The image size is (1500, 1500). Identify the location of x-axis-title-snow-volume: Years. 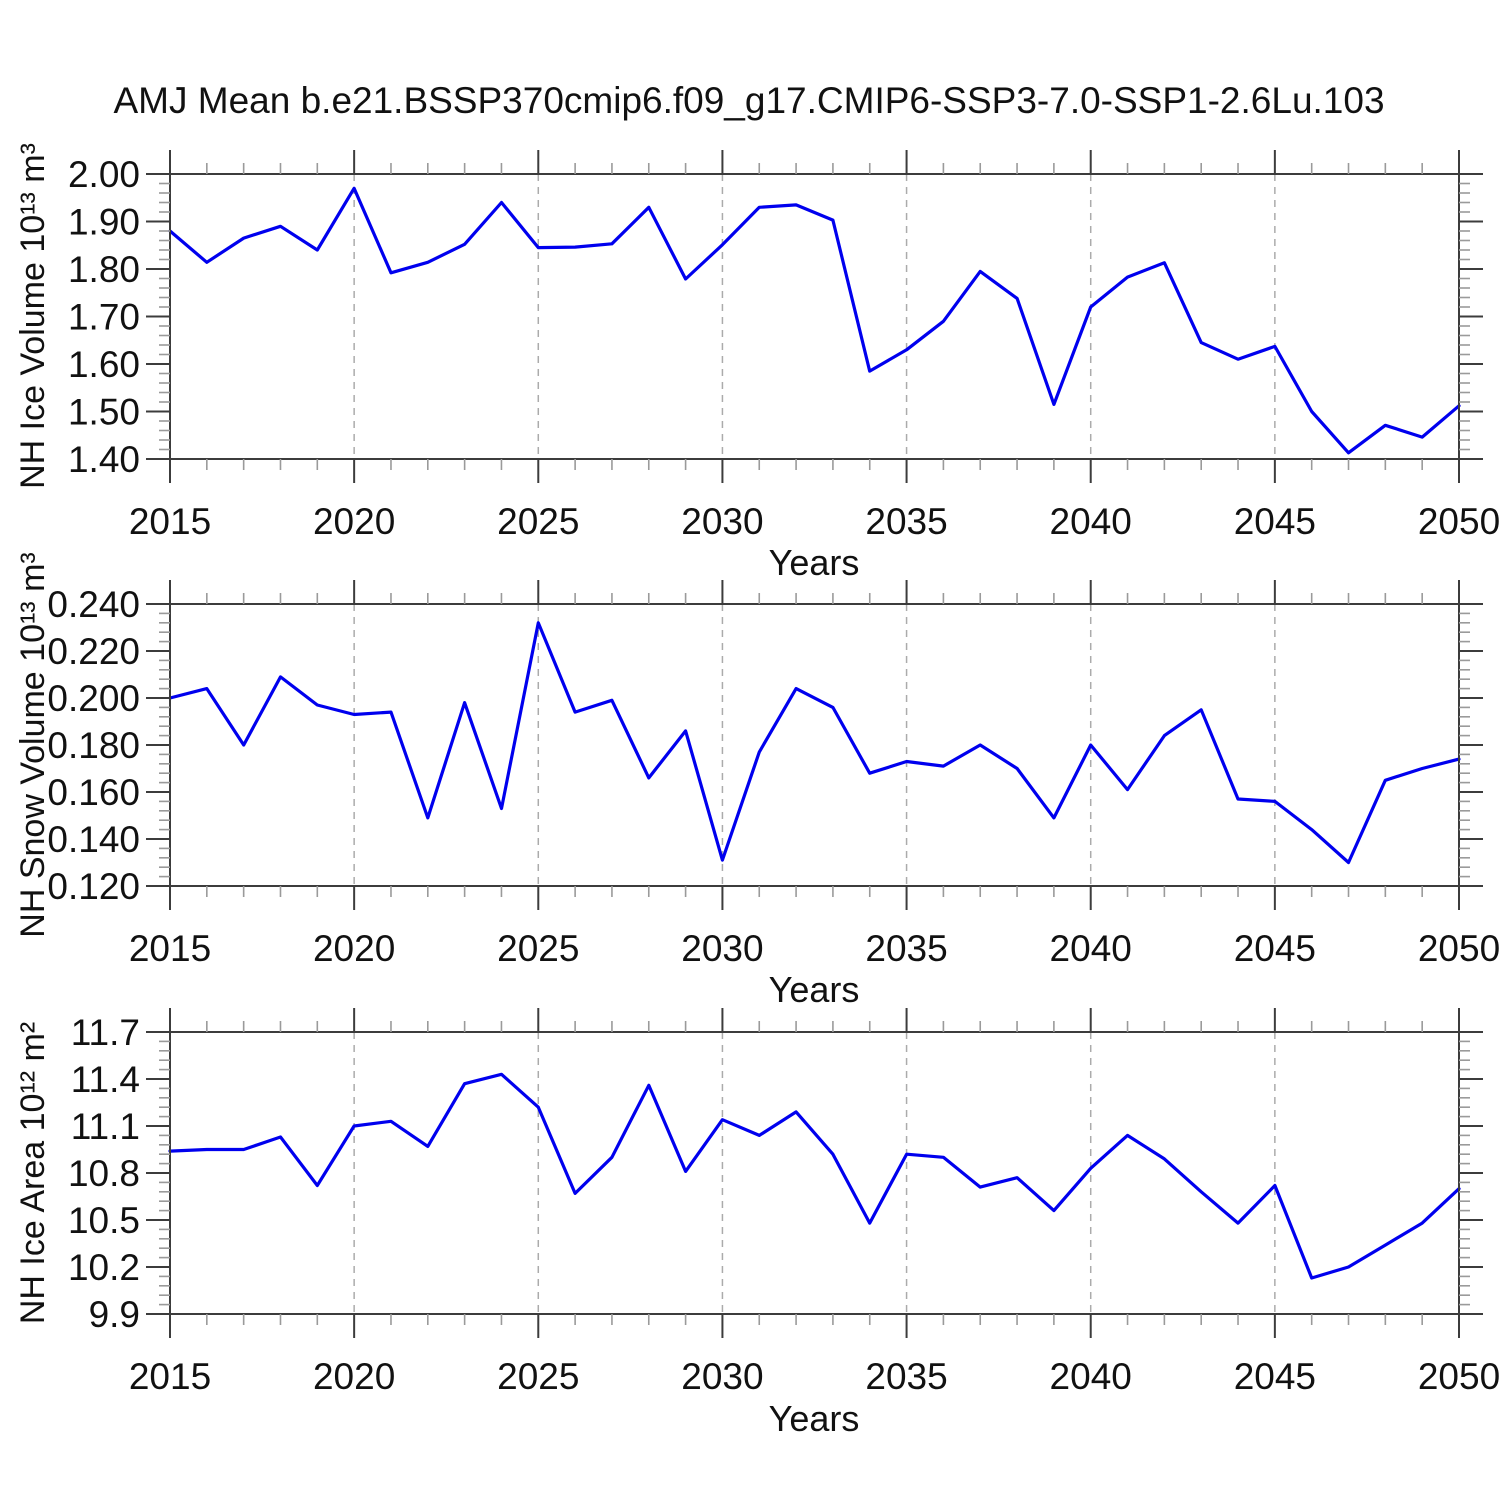
(814, 989).